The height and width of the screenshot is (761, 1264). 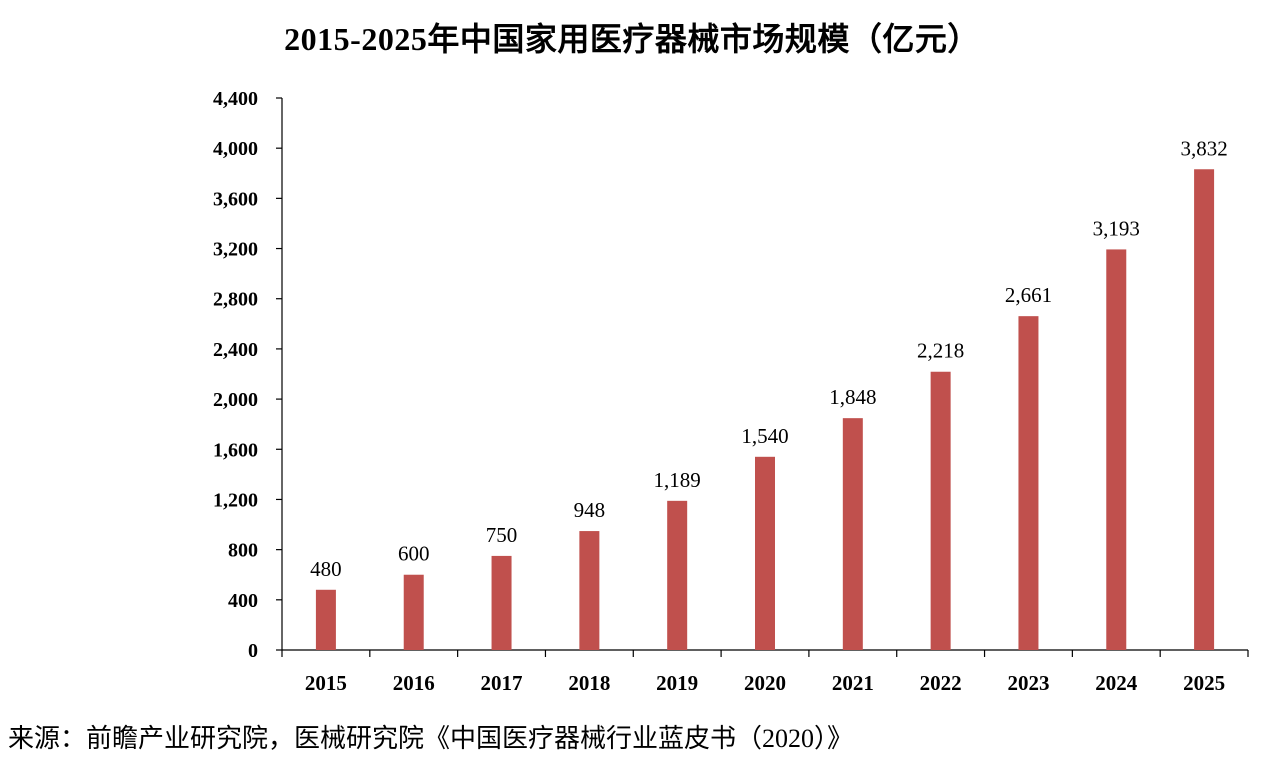 What do you see at coordinates (1204, 683) in the screenshot?
I see `x-tick-label: 2025` at bounding box center [1204, 683].